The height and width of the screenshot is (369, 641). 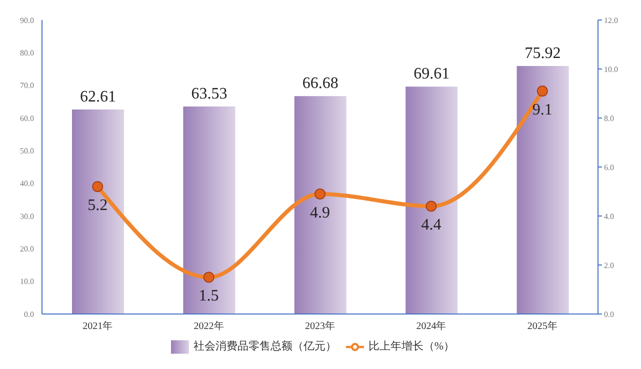 What do you see at coordinates (609, 314) in the screenshot?
I see `y2-tick-label: 0.0` at bounding box center [609, 314].